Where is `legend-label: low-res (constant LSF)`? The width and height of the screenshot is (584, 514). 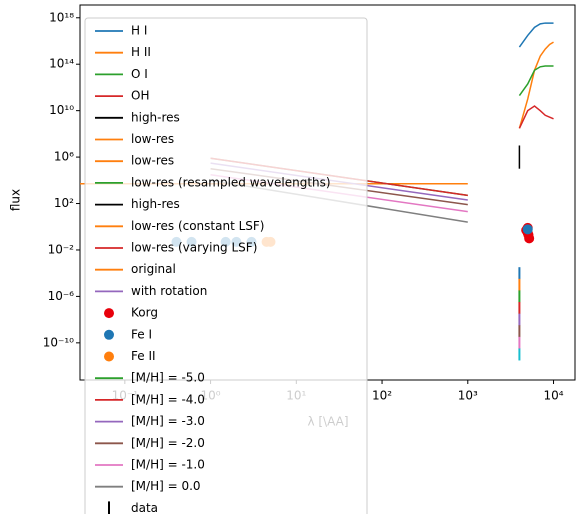 legend-label: low-res (constant LSF) is located at coordinates (198, 226).